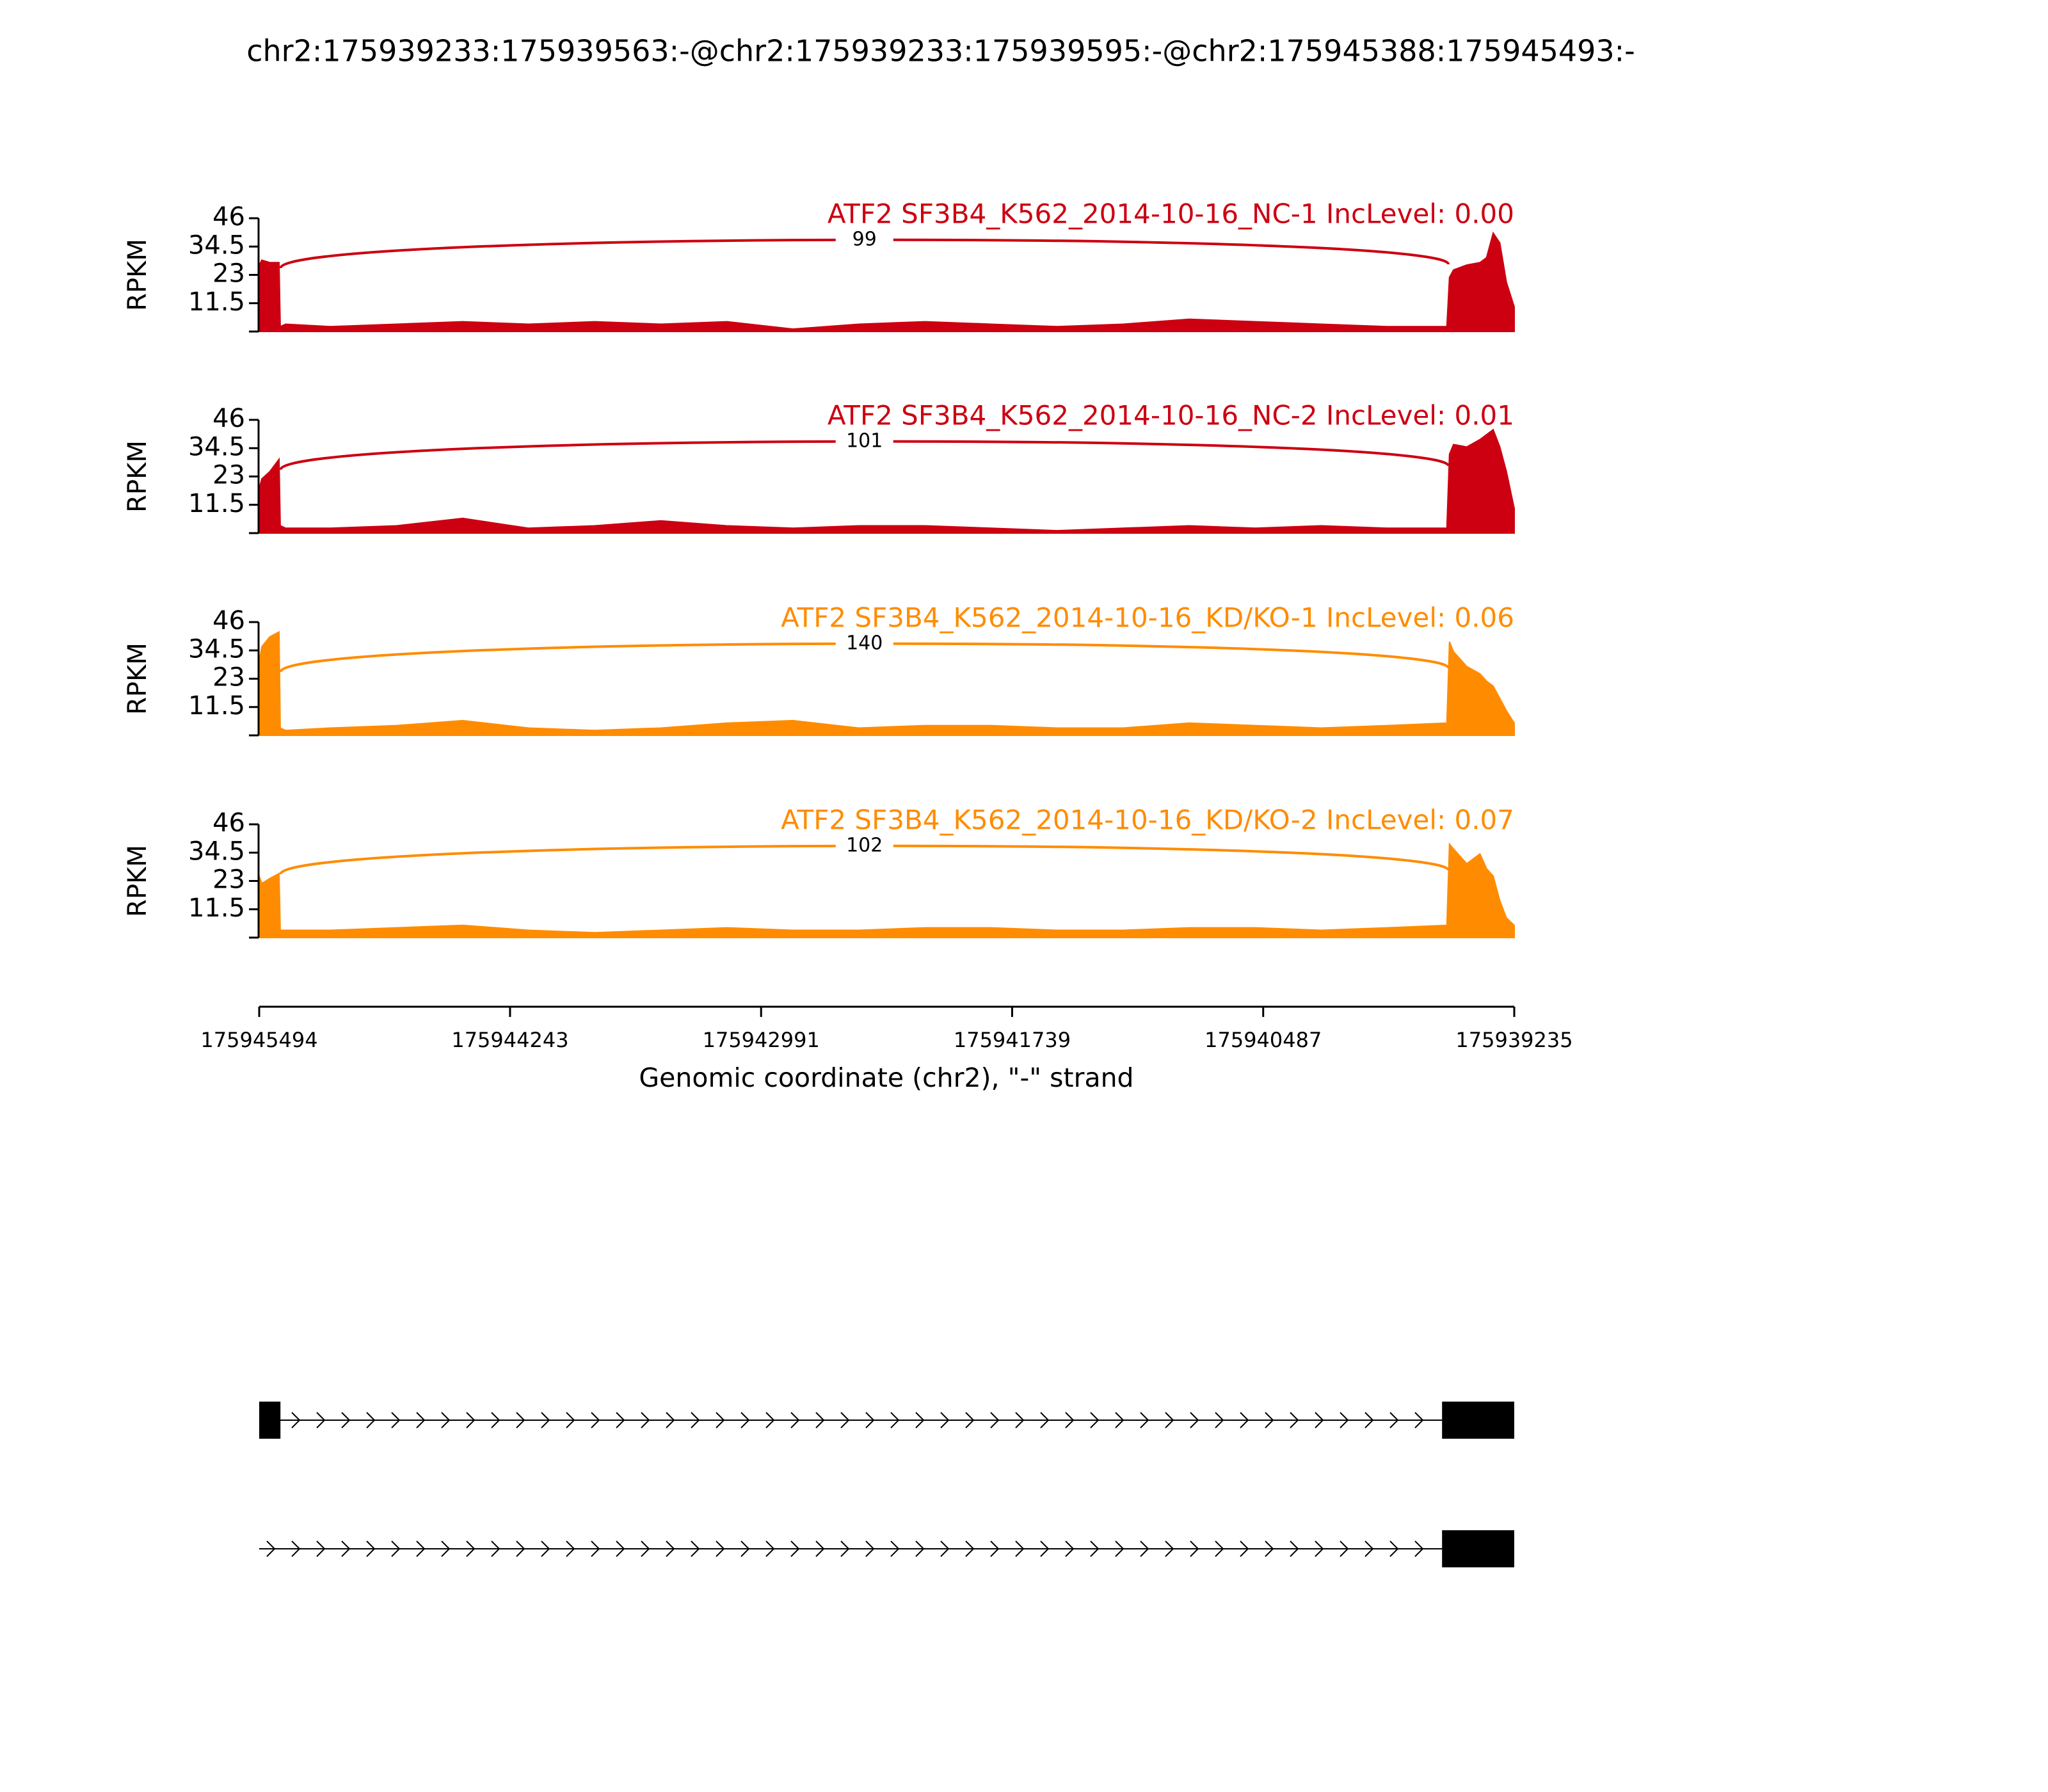  Describe the element at coordinates (886, 1077) in the screenshot. I see `x-axis-label: Genomic coordinate (chr2), "-" strand` at that location.